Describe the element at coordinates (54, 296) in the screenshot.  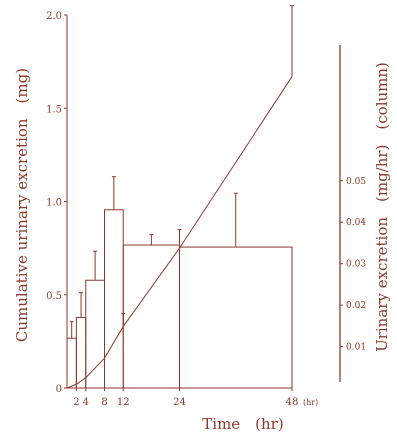
I see `left-tick-label: 0.5` at that location.